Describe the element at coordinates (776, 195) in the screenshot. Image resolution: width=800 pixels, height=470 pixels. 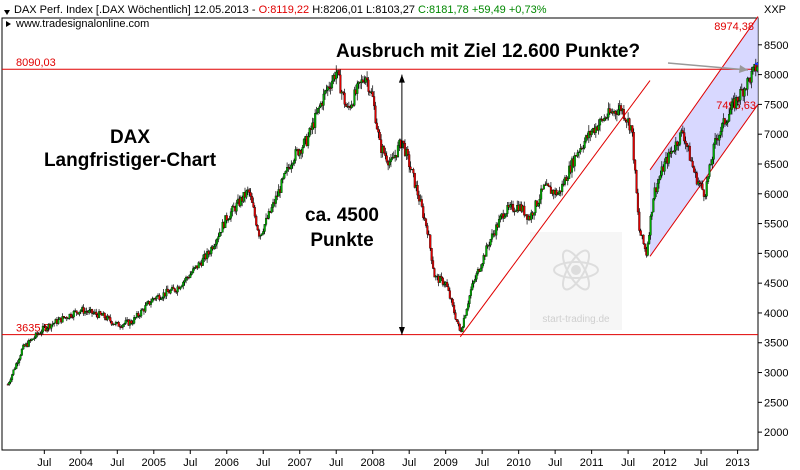
I see `y-tick-label: 6000` at that location.